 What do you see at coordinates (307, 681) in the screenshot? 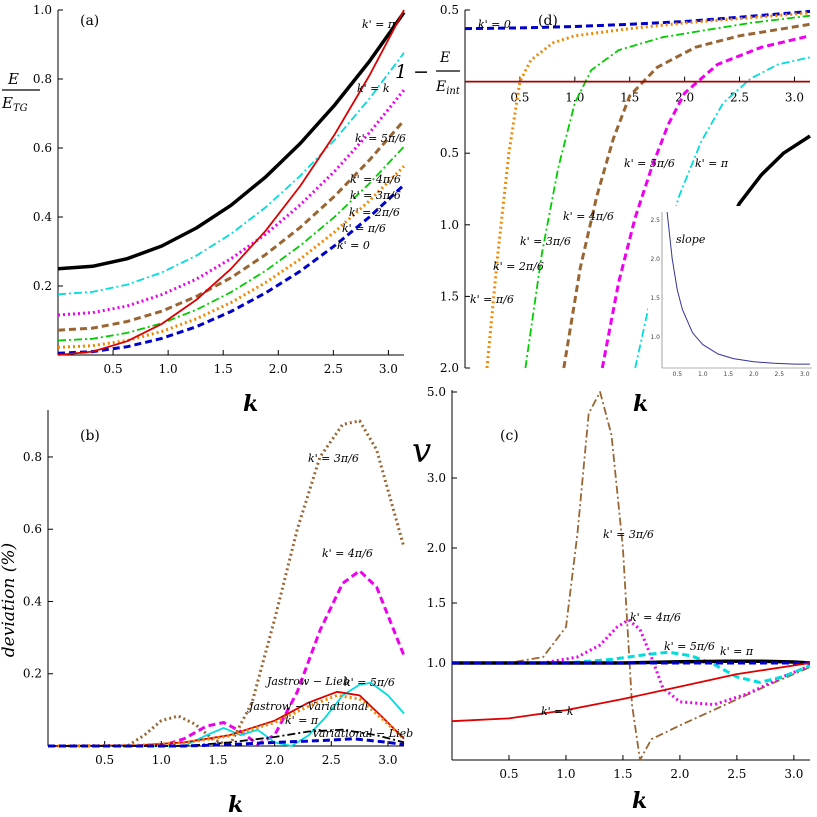
I see `series-label: Jastrow − Lieb` at bounding box center [307, 681].